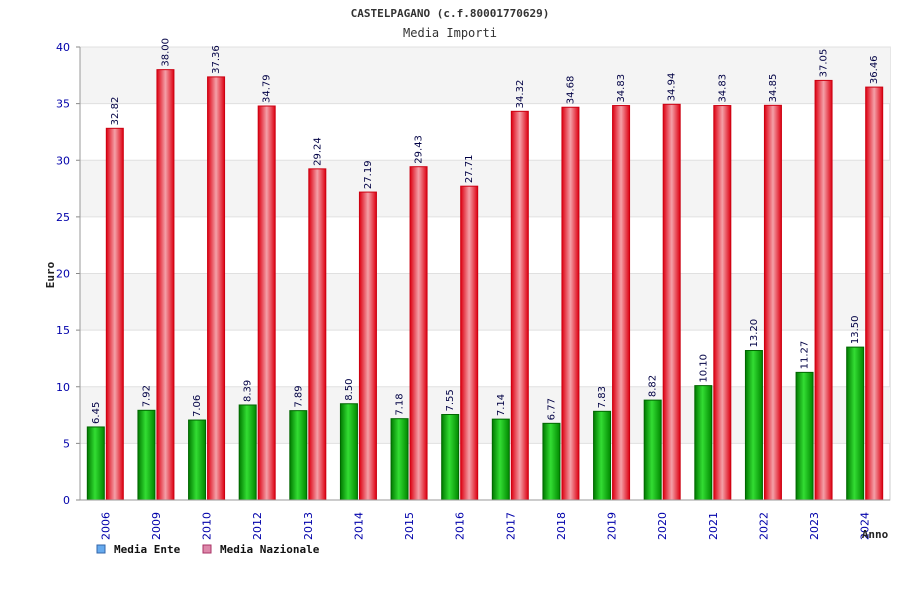 Image resolution: width=900 pixels, height=600 pixels. What do you see at coordinates (63, 160) in the screenshot?
I see `y-tick-label: 30` at bounding box center [63, 160].